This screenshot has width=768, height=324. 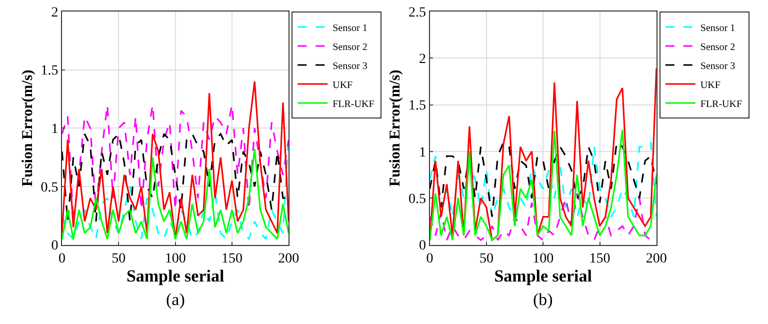 I want to click on text: (a), so click(x=175, y=299).